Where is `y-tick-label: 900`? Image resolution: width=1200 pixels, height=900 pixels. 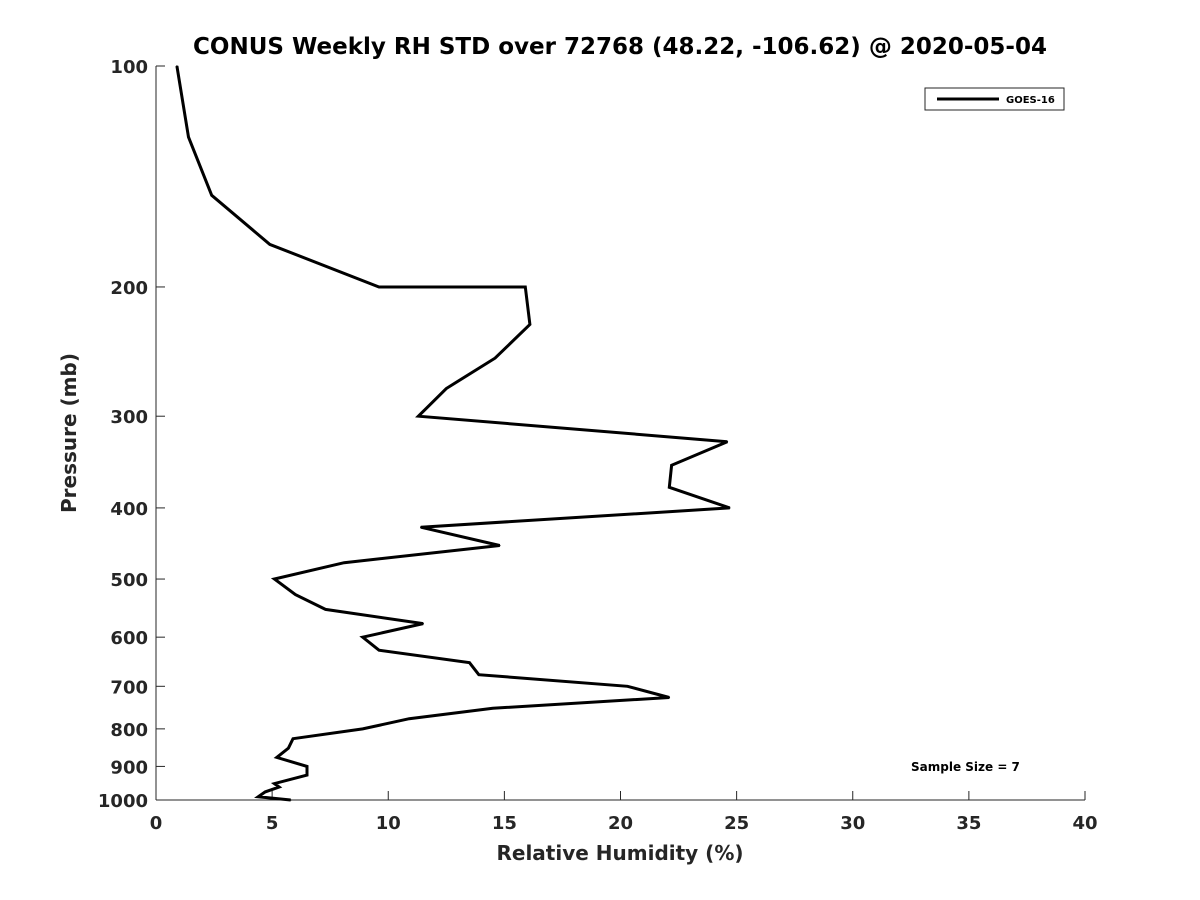
y-tick-label: 900 is located at coordinates (129, 767).